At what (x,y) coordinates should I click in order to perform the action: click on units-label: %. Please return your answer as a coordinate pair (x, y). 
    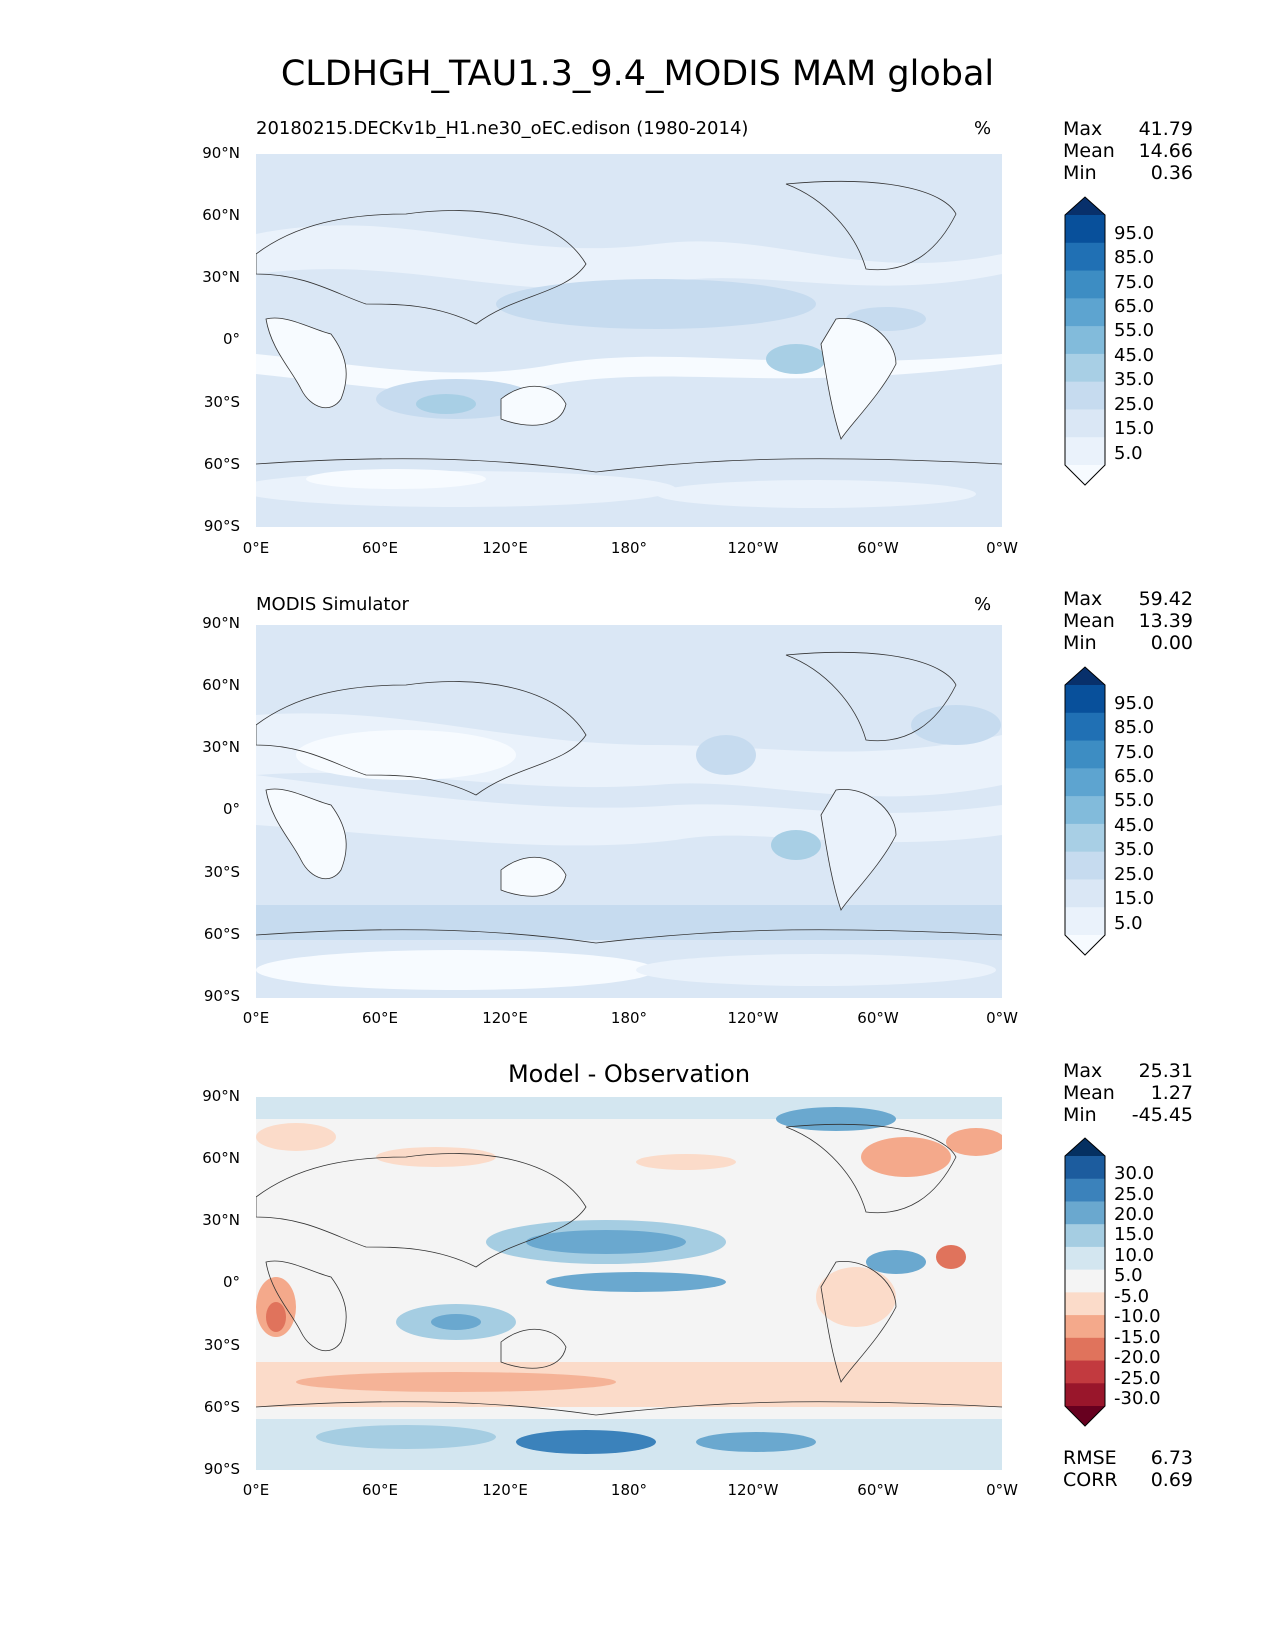
    Looking at the image, I should click on (983, 128).